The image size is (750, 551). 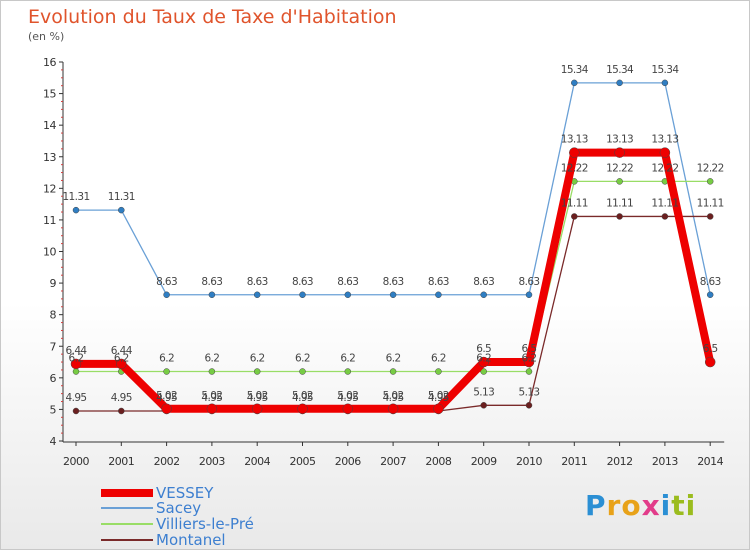 I want to click on y-tick-label: 8, so click(x=53, y=315).